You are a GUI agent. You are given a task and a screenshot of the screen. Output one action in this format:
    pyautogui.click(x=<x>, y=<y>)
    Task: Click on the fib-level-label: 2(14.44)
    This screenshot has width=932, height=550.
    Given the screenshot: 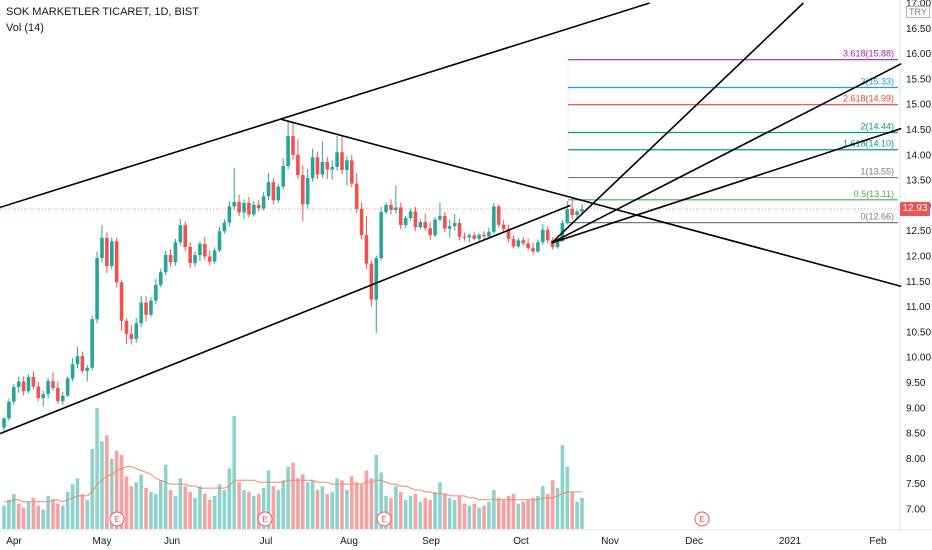 What is the action you would take?
    pyautogui.click(x=877, y=127)
    